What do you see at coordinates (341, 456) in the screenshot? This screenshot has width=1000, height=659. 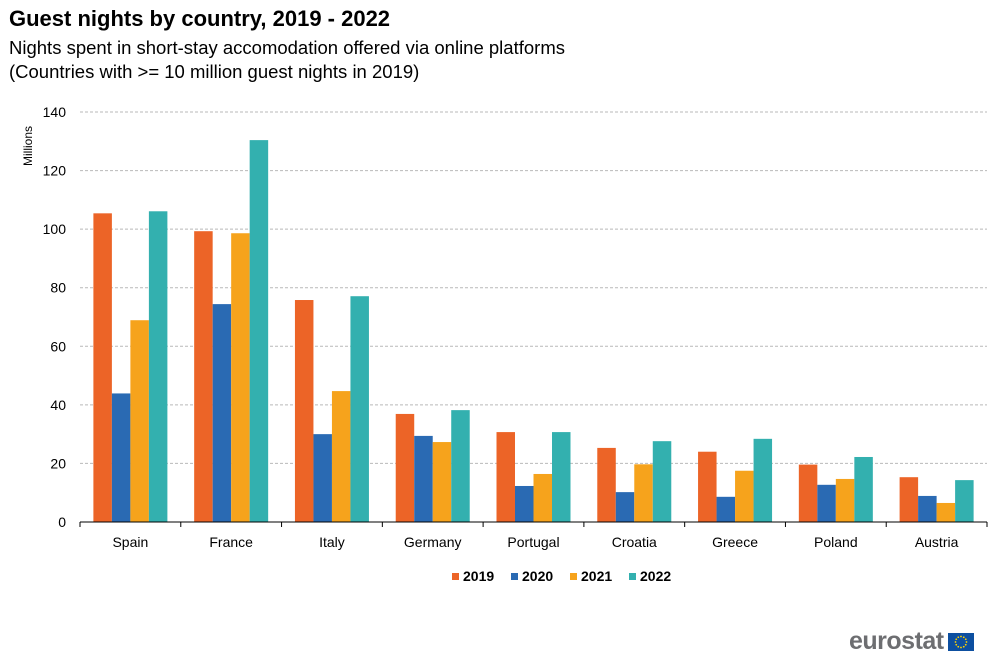 I see `bar-italy-2021` at bounding box center [341, 456].